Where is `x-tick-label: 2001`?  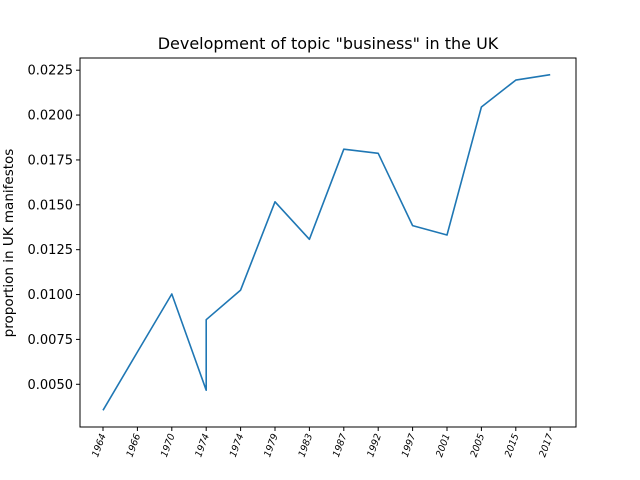 x-tick-label: 2001 is located at coordinates (443, 445).